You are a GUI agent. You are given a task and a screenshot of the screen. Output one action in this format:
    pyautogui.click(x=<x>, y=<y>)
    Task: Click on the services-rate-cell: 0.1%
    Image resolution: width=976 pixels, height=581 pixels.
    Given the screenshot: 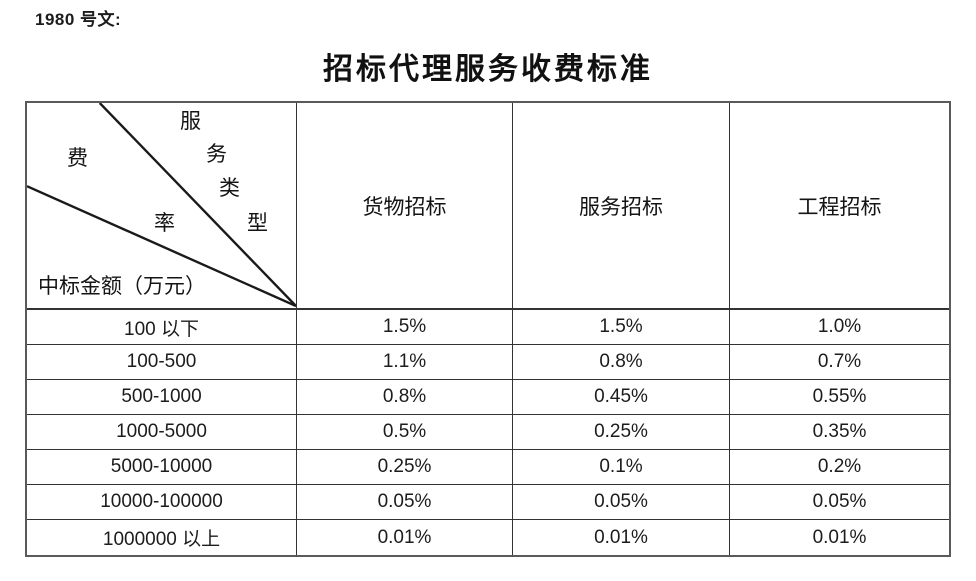 What is the action you would take?
    pyautogui.click(x=621, y=467)
    